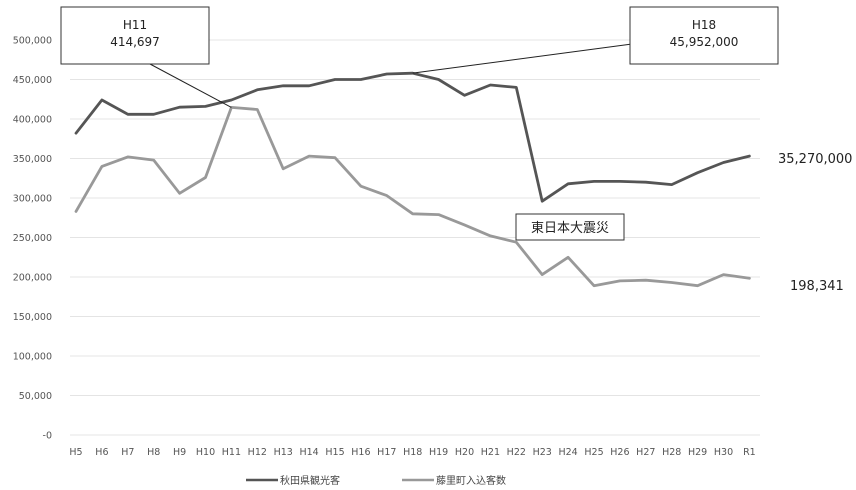  I want to click on x-tick-label: H17, so click(386, 452).